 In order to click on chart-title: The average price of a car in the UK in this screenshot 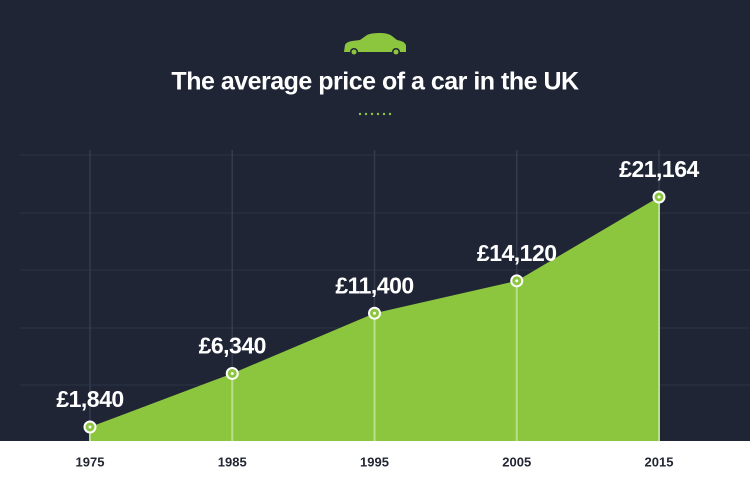, I will do `click(375, 82)`.